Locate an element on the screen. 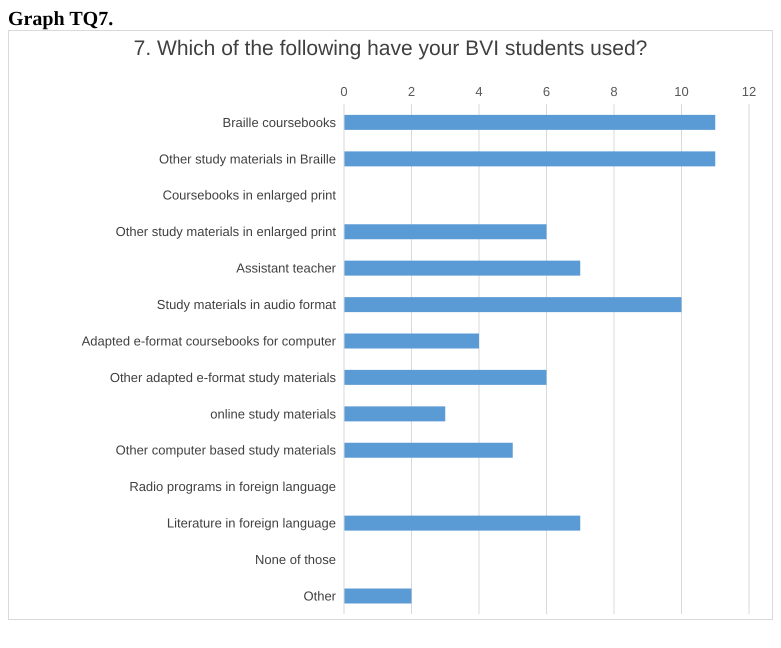 The height and width of the screenshot is (648, 781). y-tick-label: None of those is located at coordinates (295, 559).